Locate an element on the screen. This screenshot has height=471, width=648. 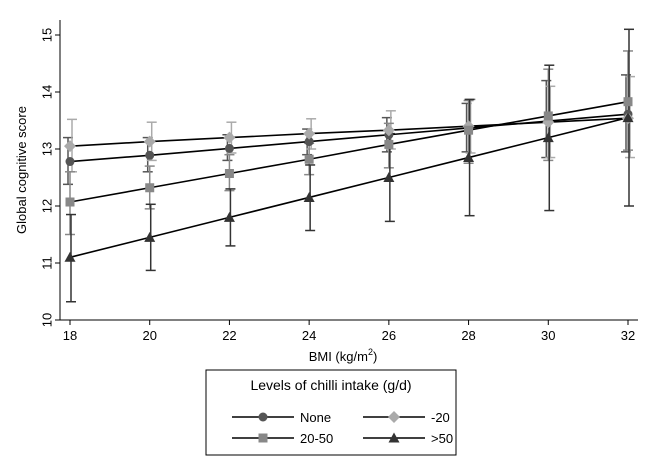
x-tick-label: 24 is located at coordinates (309, 335).